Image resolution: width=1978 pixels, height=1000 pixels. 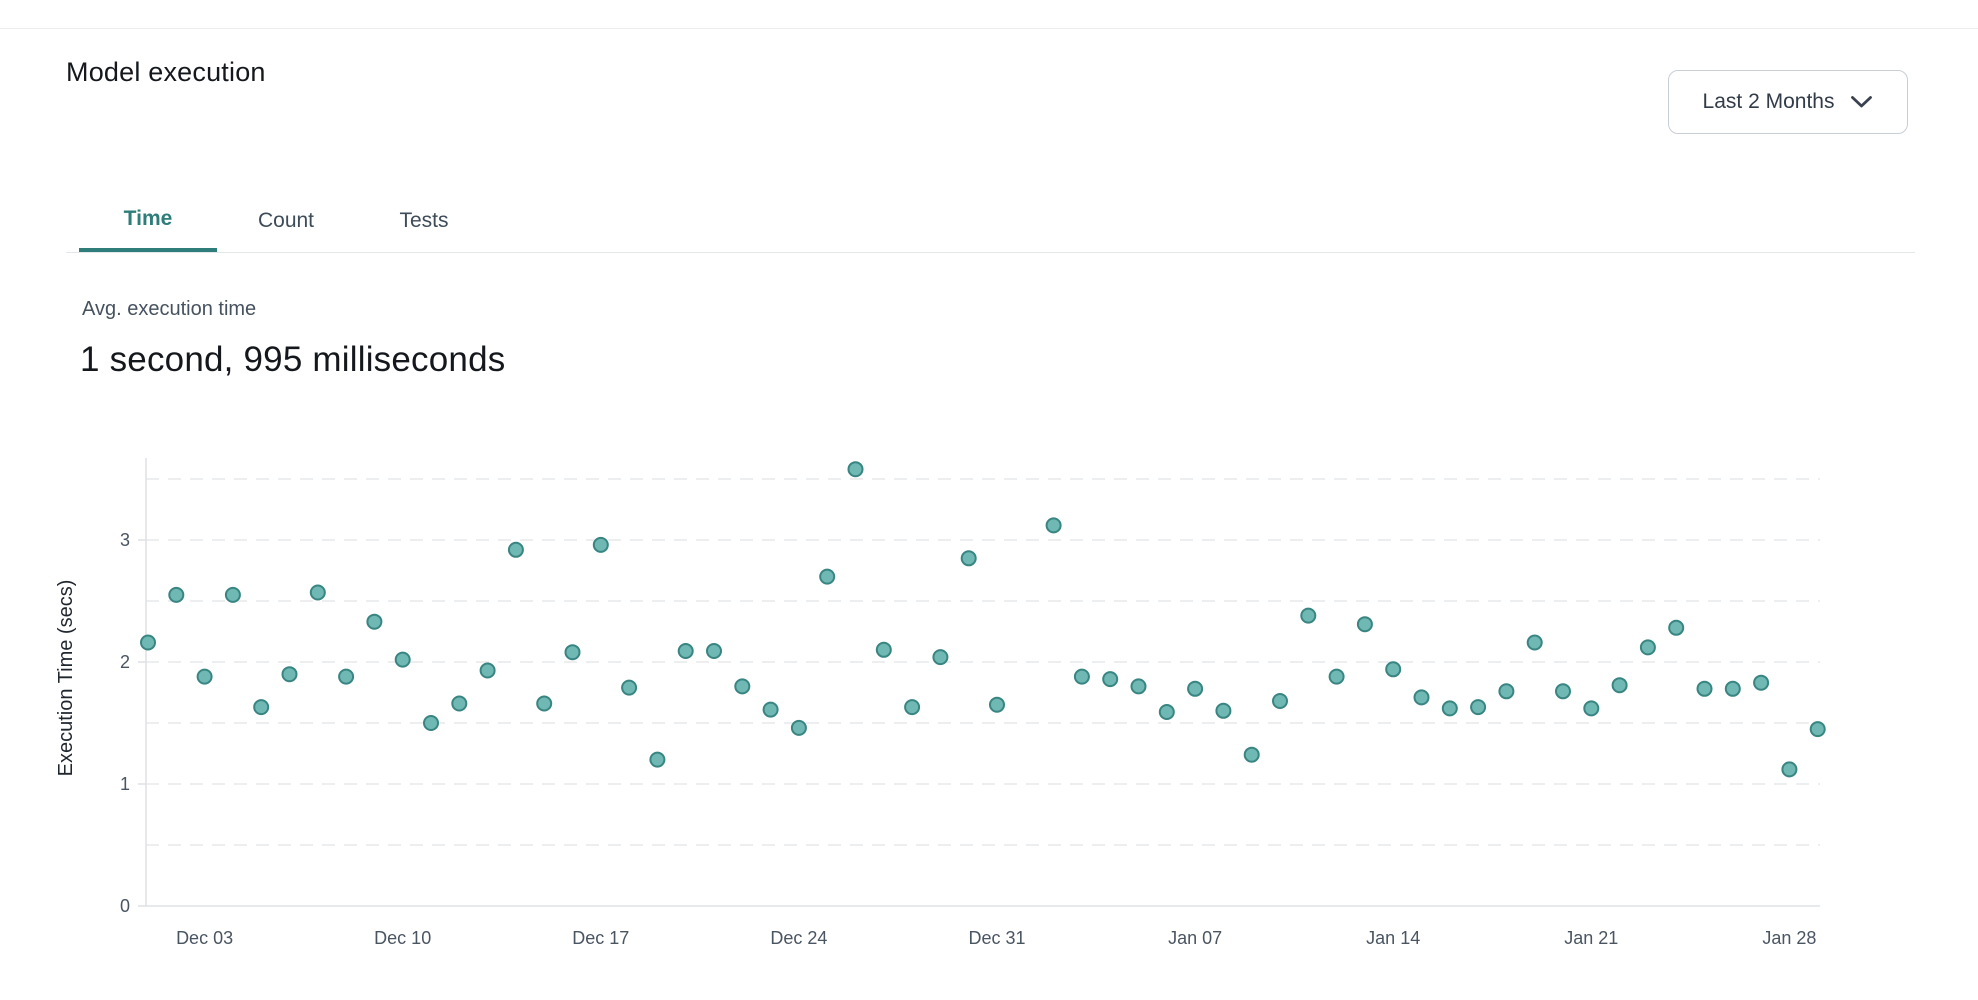 What do you see at coordinates (600, 938) in the screenshot?
I see `x-tick-label: Dec 17` at bounding box center [600, 938].